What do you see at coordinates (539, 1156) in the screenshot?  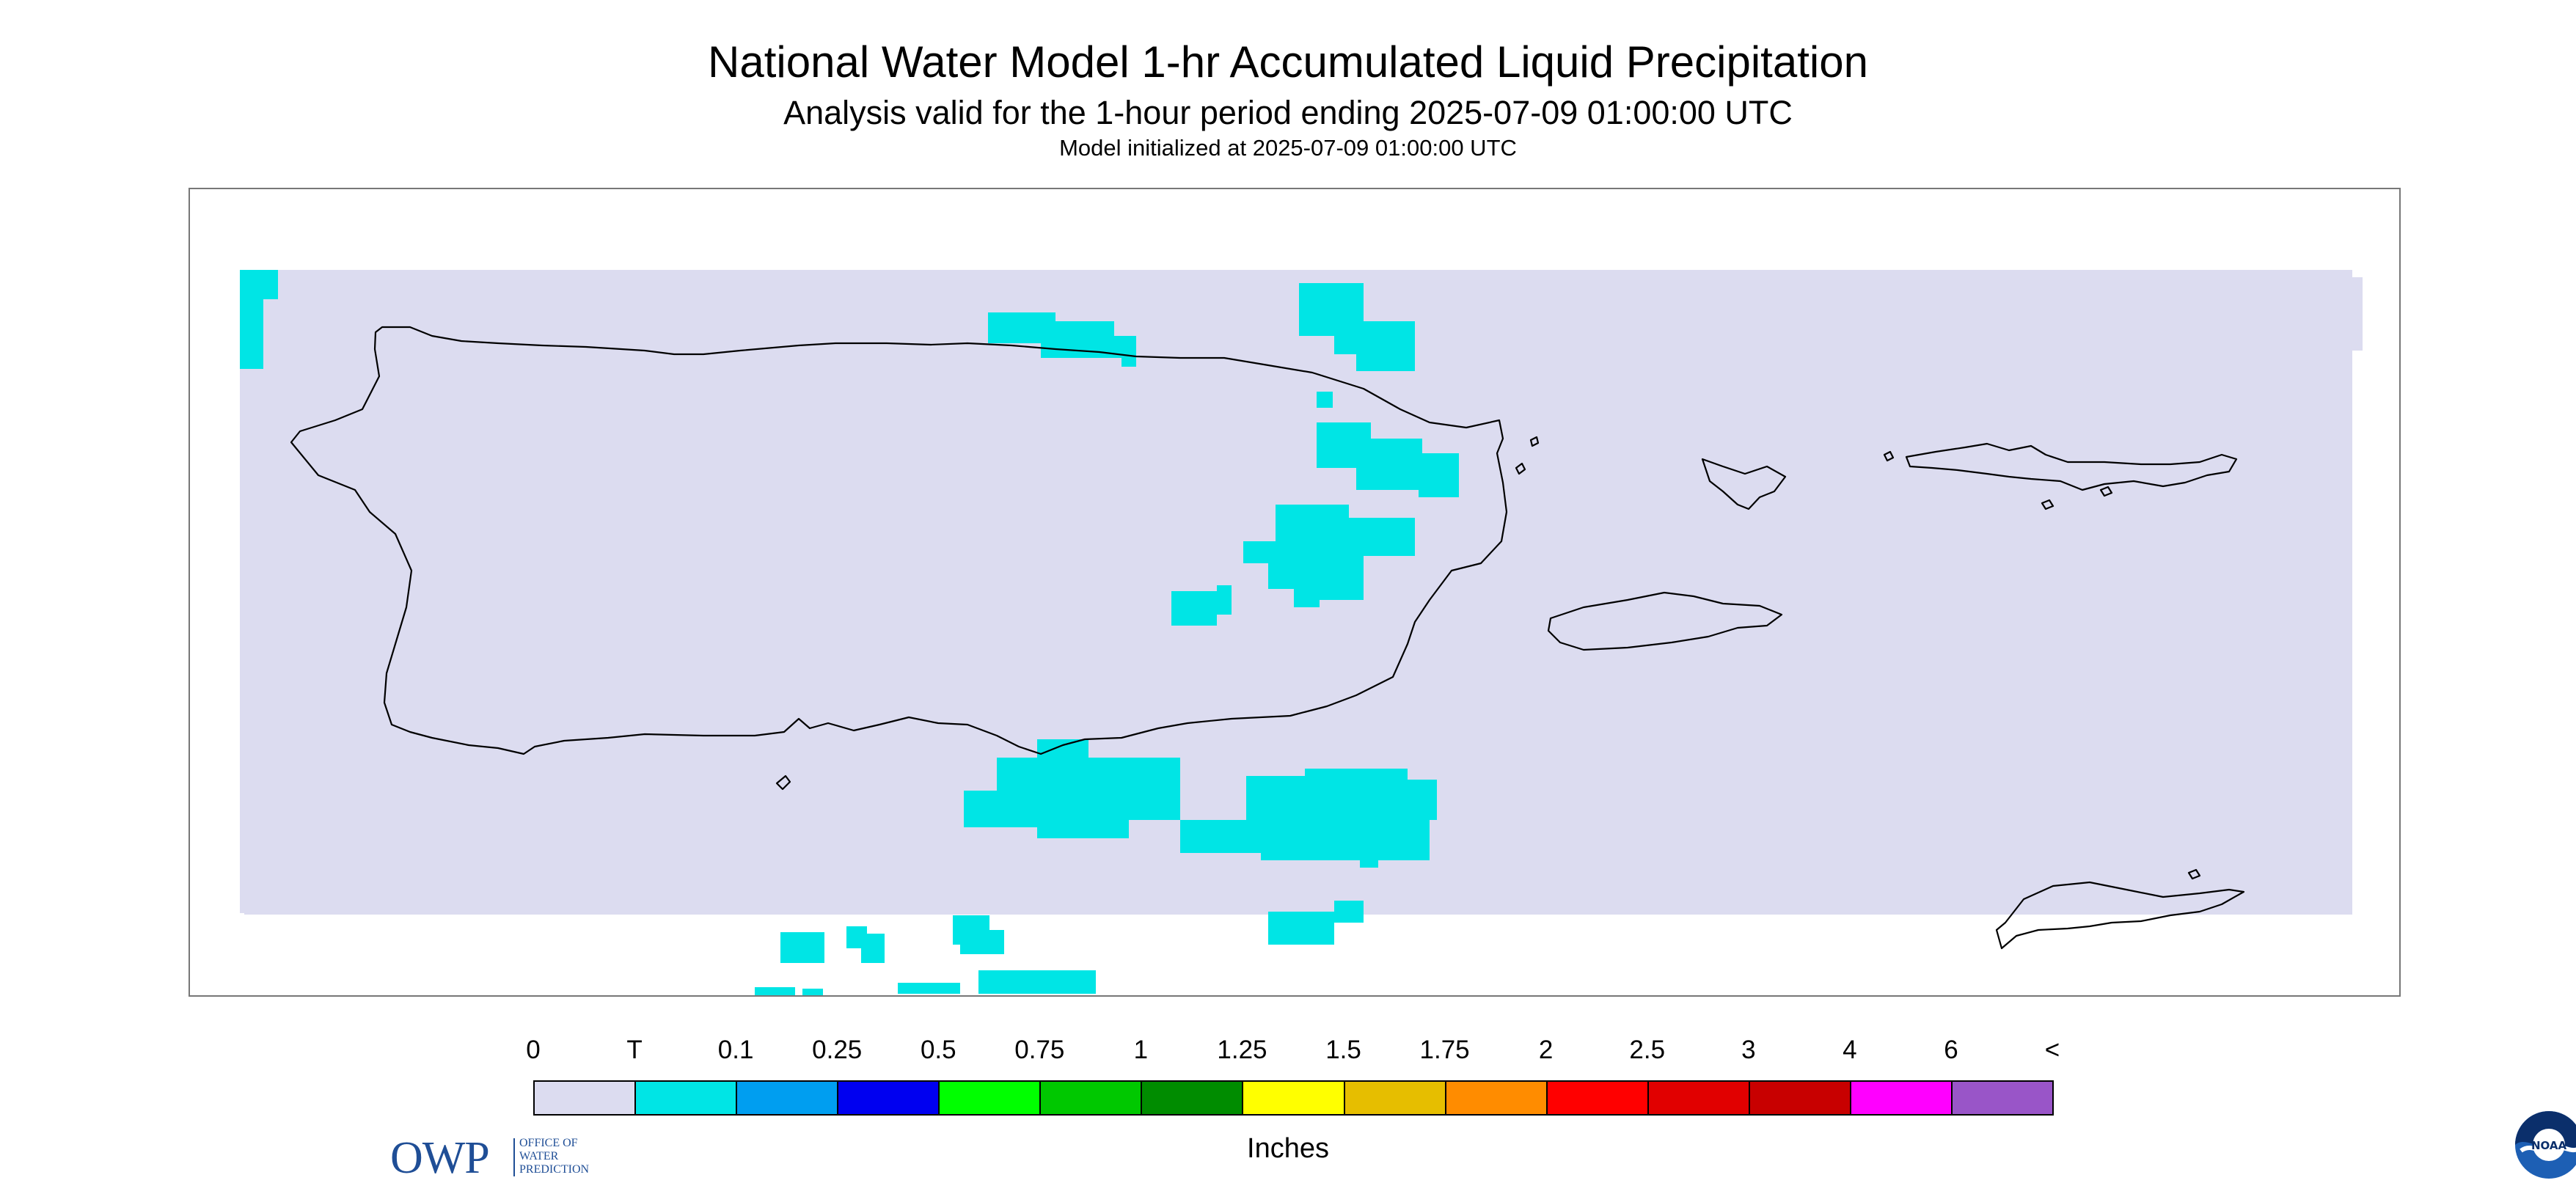 I see `owp-logo-line: WATER` at bounding box center [539, 1156].